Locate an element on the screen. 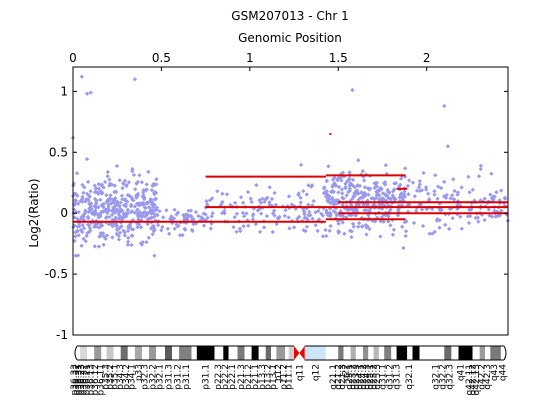 The image size is (560, 420). band-label: q24.3 is located at coordinates (368, 377).